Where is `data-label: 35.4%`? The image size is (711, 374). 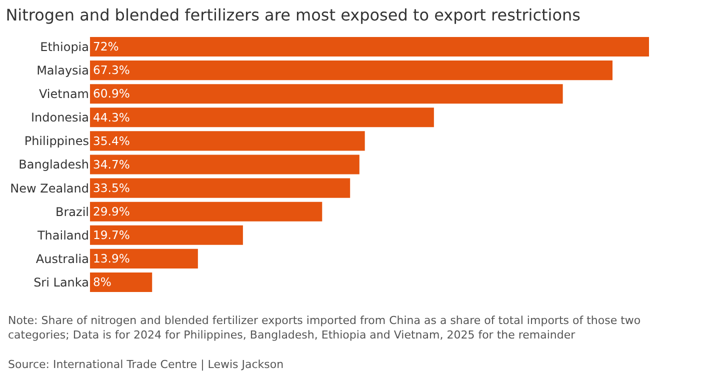
data-label: 35.4% is located at coordinates (111, 141).